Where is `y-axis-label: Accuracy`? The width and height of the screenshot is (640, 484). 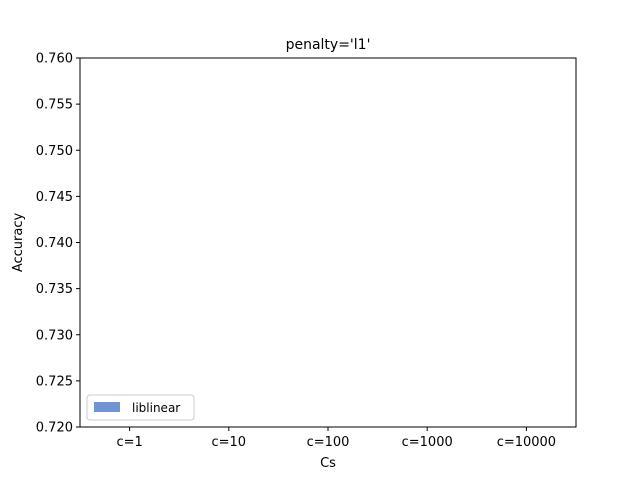
y-axis-label: Accuracy is located at coordinates (18, 243).